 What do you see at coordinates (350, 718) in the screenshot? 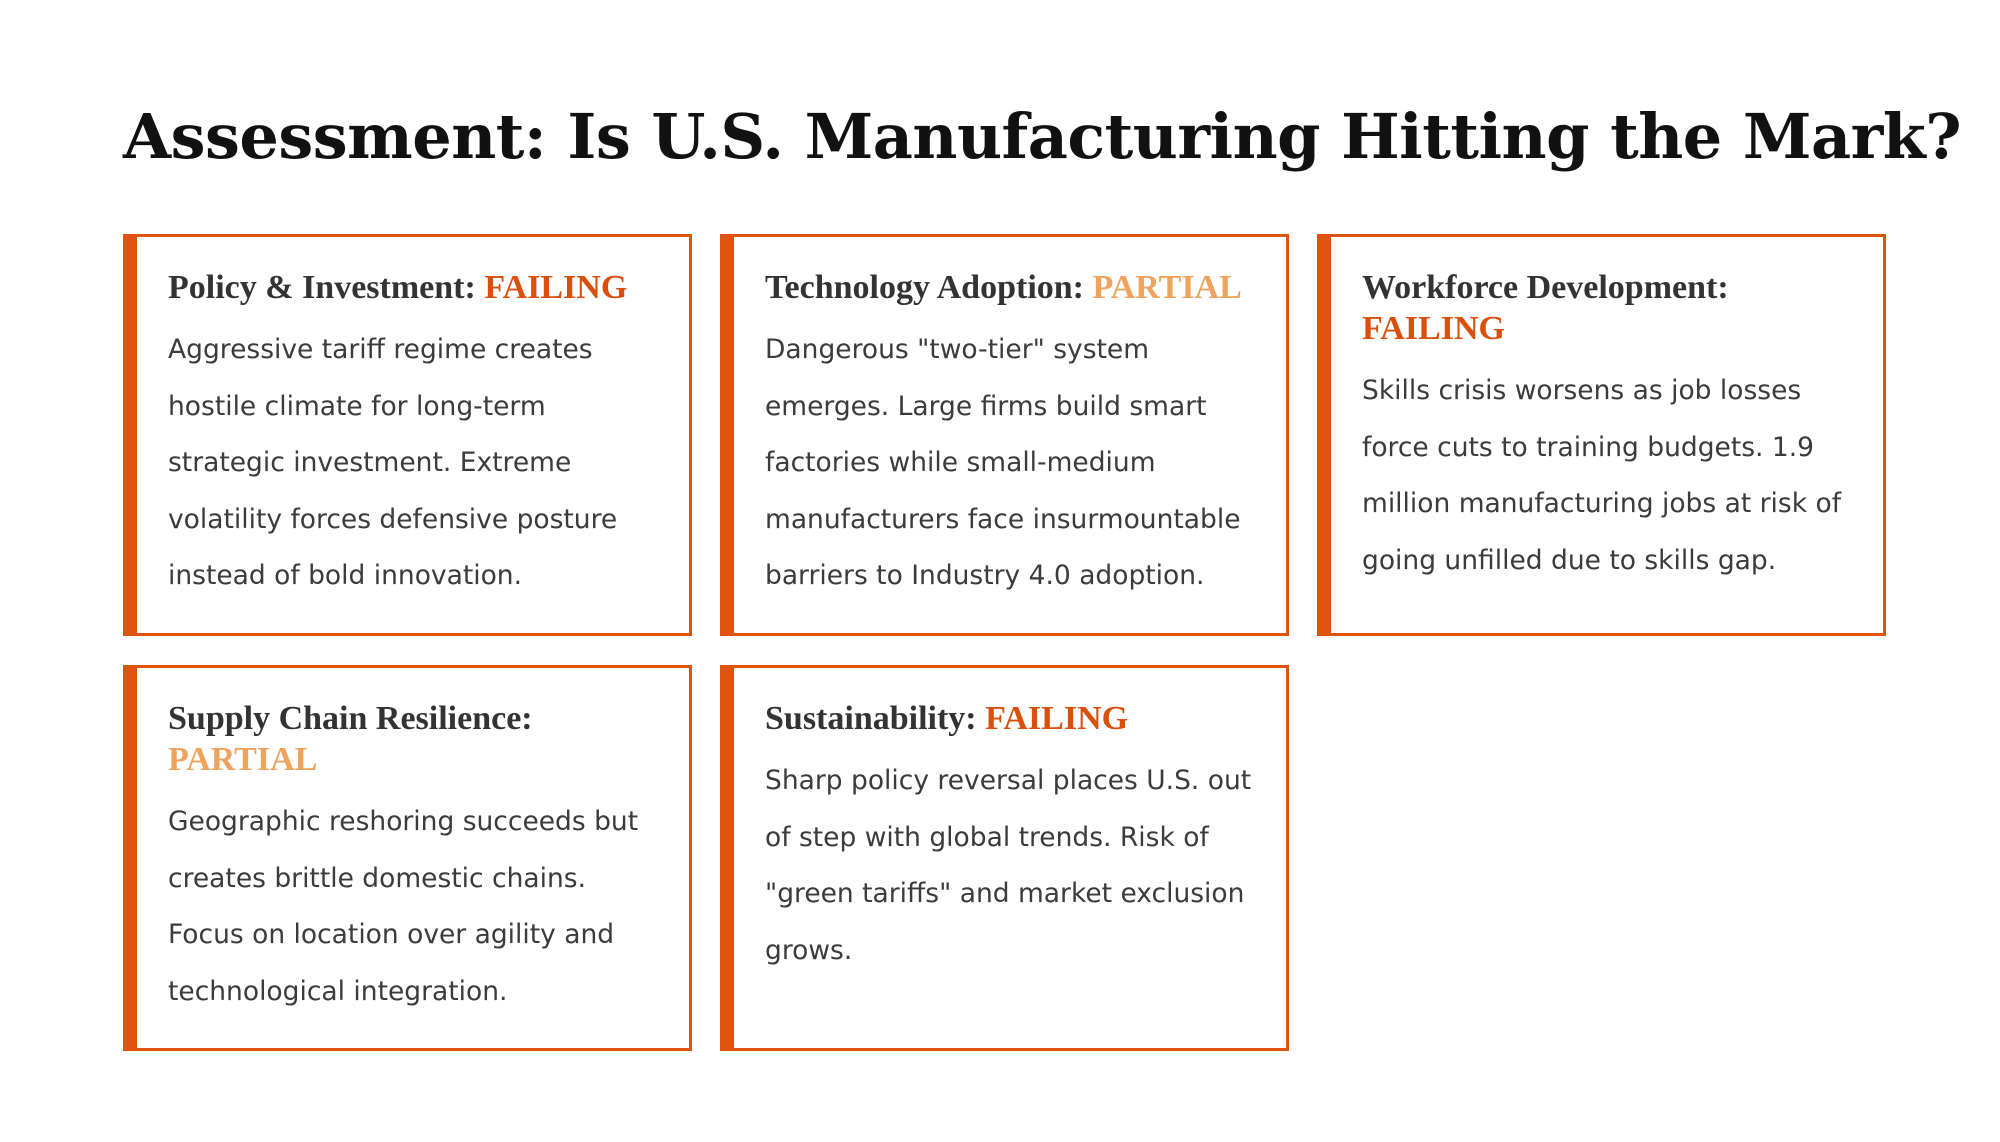
I see `card-label: Supply Chain Resilience:` at bounding box center [350, 718].